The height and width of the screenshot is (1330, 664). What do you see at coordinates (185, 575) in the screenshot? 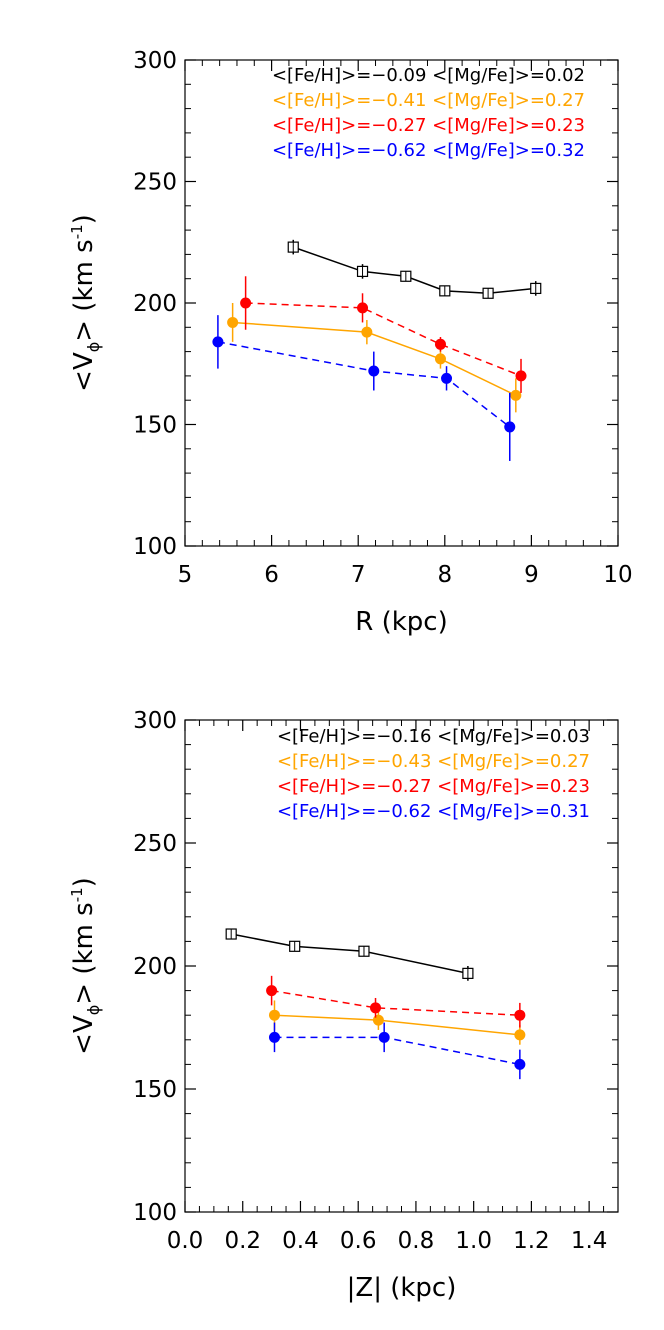
I see `x-tick-label: 5` at bounding box center [185, 575].